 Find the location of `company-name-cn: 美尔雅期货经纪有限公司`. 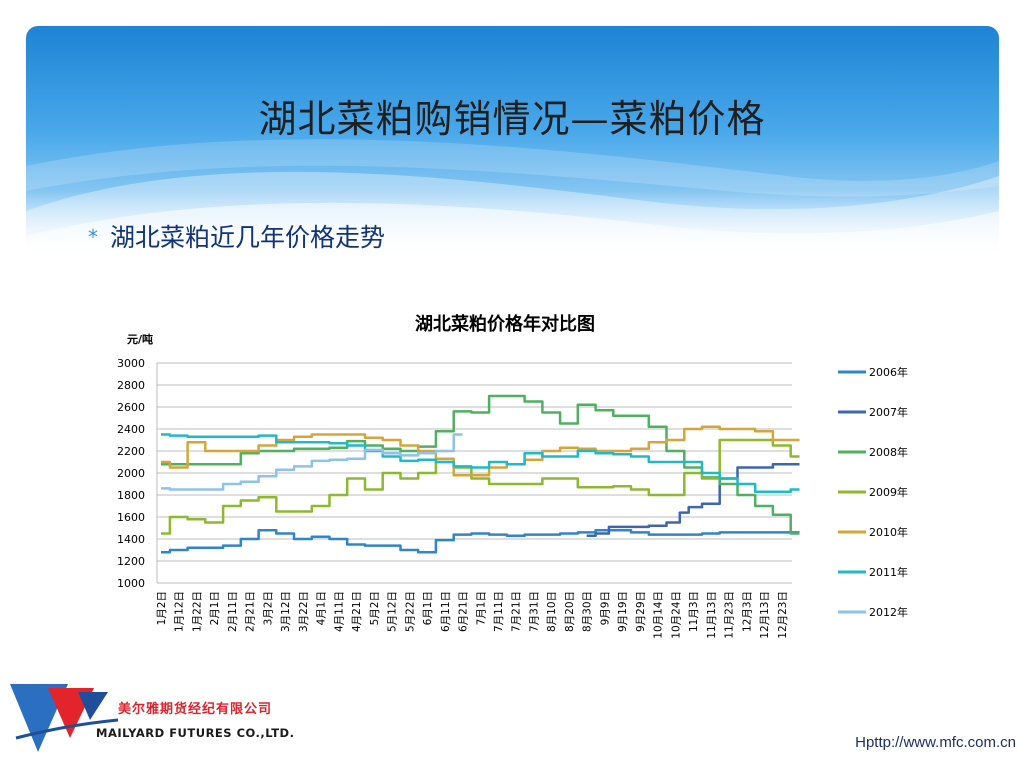

company-name-cn: 美尔雅期货经纪有限公司 is located at coordinates (195, 709).